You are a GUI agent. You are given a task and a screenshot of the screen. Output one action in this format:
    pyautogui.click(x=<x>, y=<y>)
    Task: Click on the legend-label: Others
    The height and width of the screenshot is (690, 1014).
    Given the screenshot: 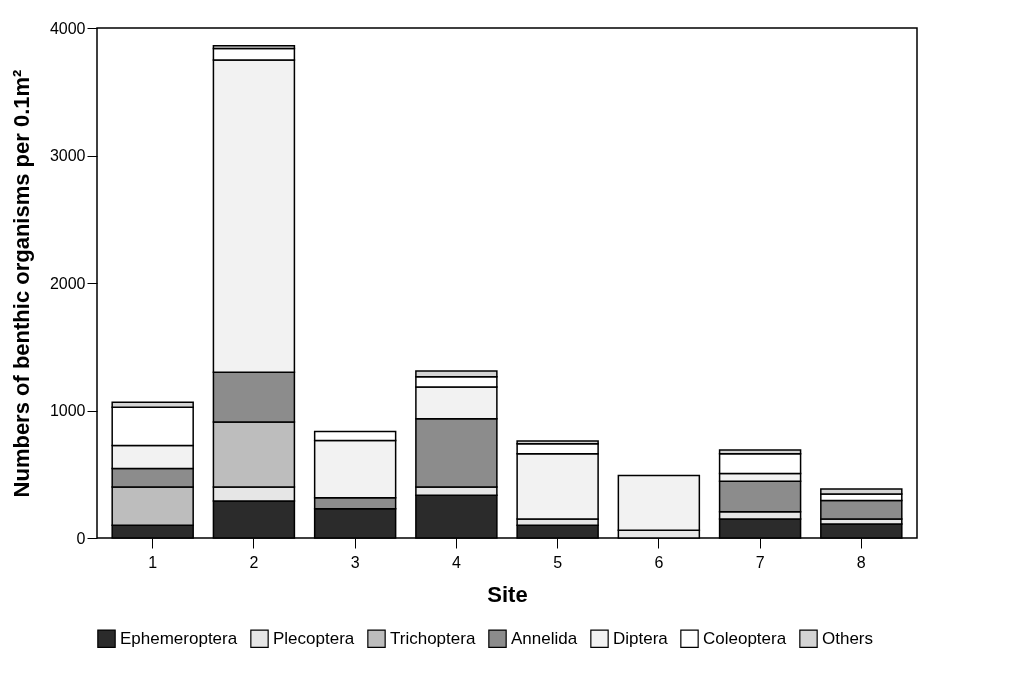 What is the action you would take?
    pyautogui.click(x=848, y=638)
    